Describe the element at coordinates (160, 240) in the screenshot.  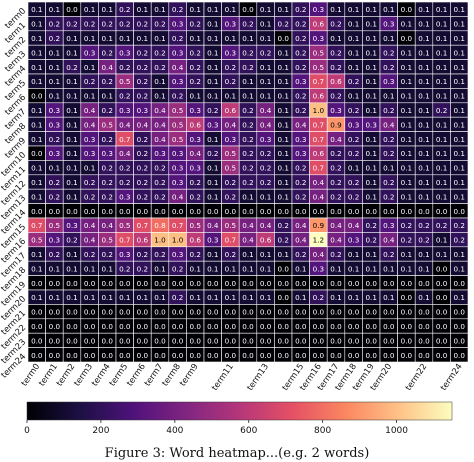
I see `cell-value-label: 1.0` at that location.